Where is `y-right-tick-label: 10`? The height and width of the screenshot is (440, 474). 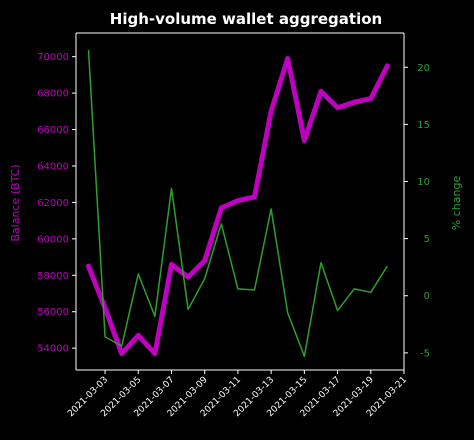
y-right-tick-label: 10 is located at coordinates (423, 182).